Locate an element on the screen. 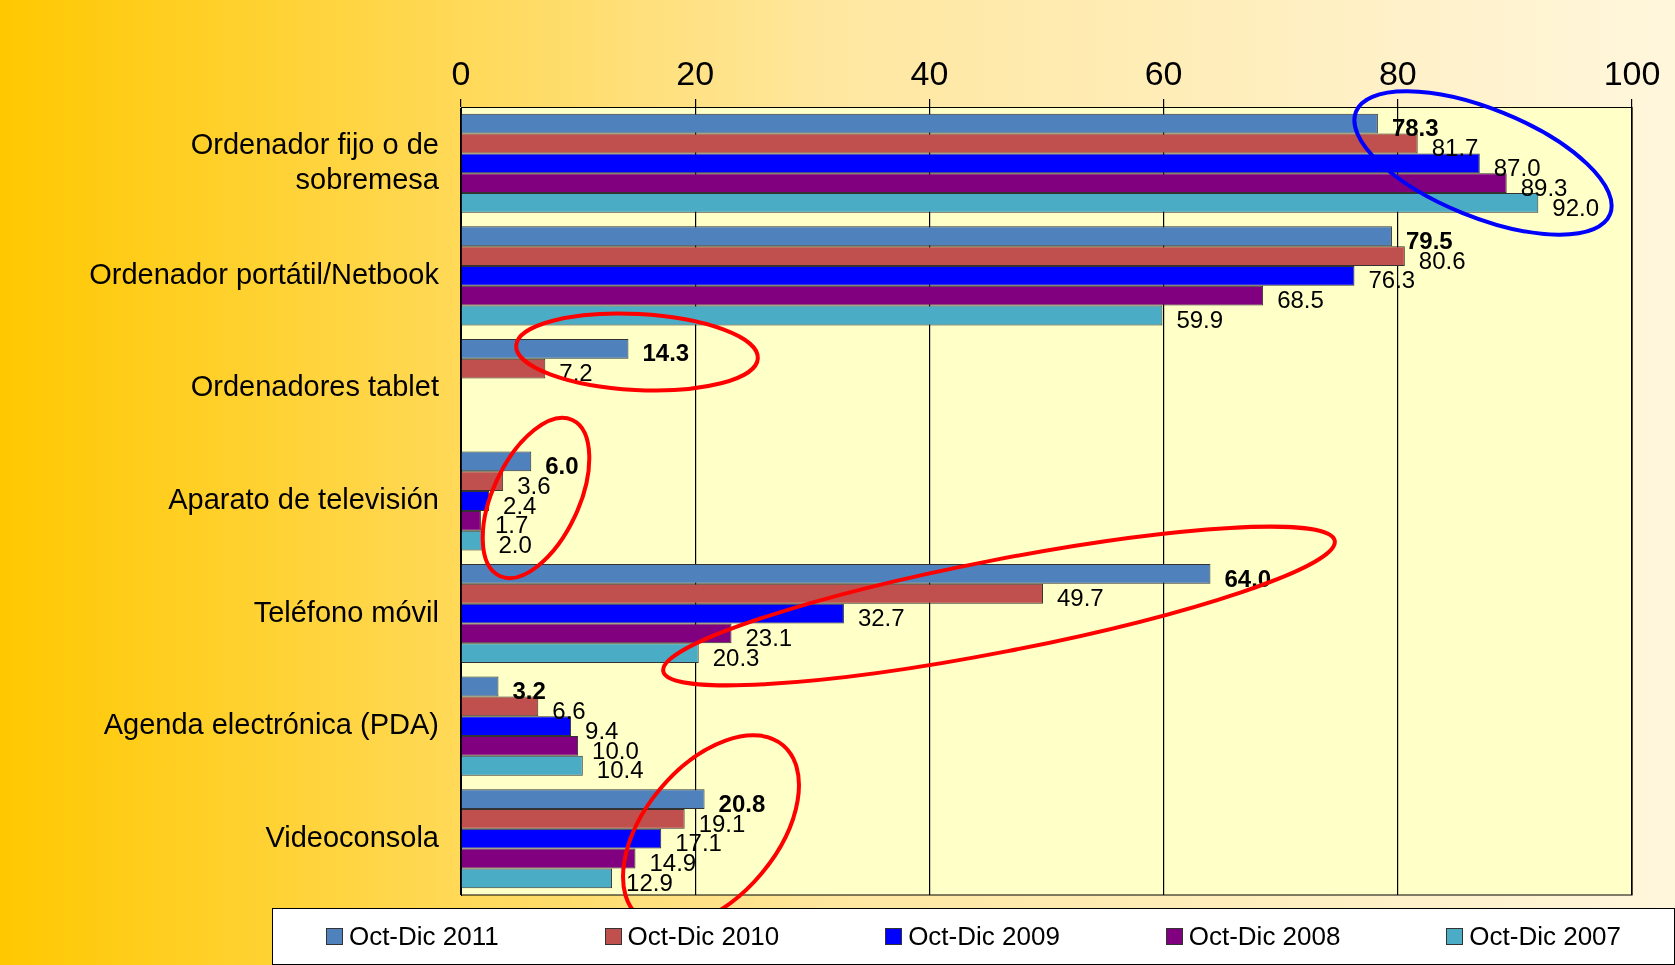 The image size is (1675, 965). x-tick-label: 20 is located at coordinates (695, 72).